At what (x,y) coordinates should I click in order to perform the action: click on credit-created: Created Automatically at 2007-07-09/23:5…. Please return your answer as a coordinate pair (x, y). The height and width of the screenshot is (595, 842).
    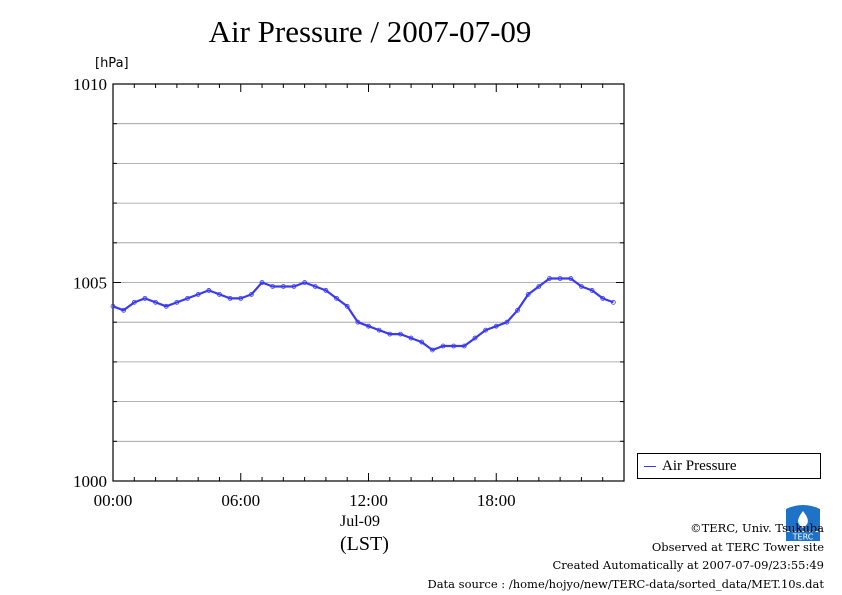
    Looking at the image, I should click on (688, 565).